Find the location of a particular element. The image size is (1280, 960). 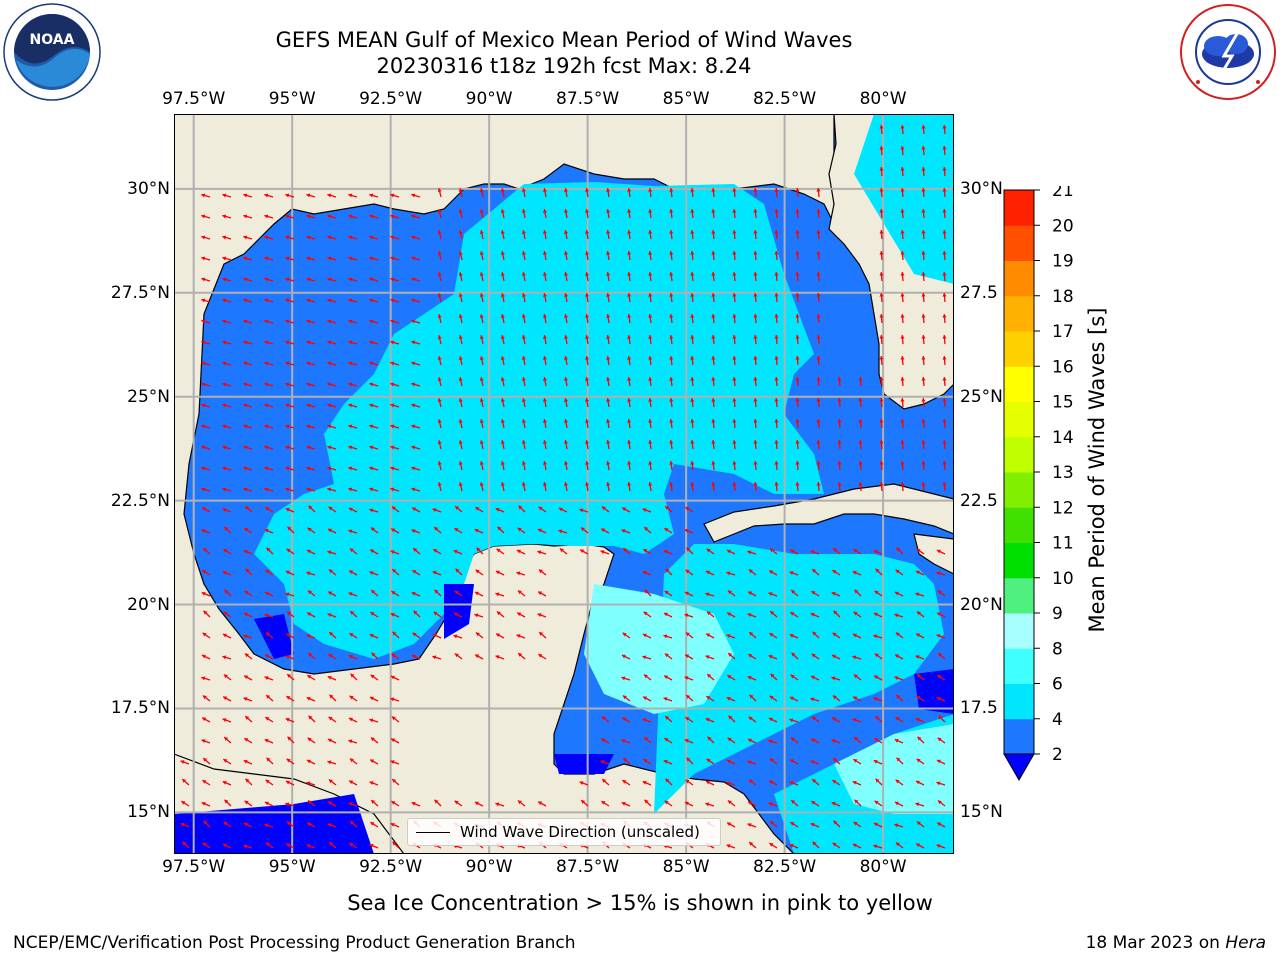

lon-tick-label: 90°W is located at coordinates (489, 99).